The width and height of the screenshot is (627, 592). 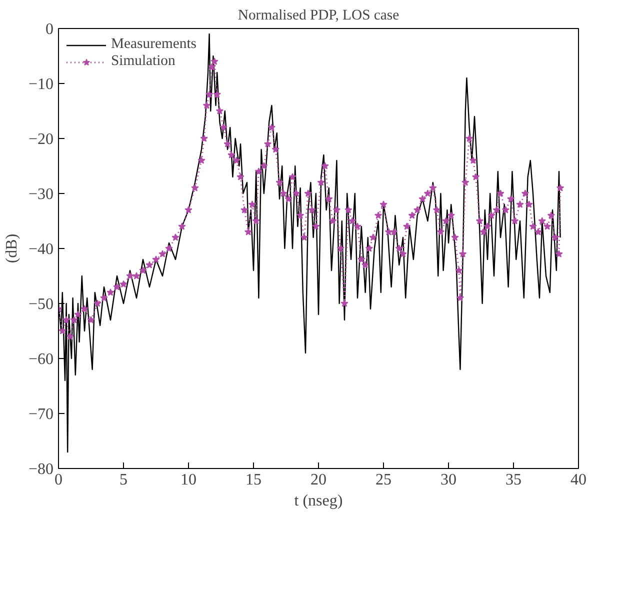 I want to click on y-tick-label: −10, so click(x=41, y=84).